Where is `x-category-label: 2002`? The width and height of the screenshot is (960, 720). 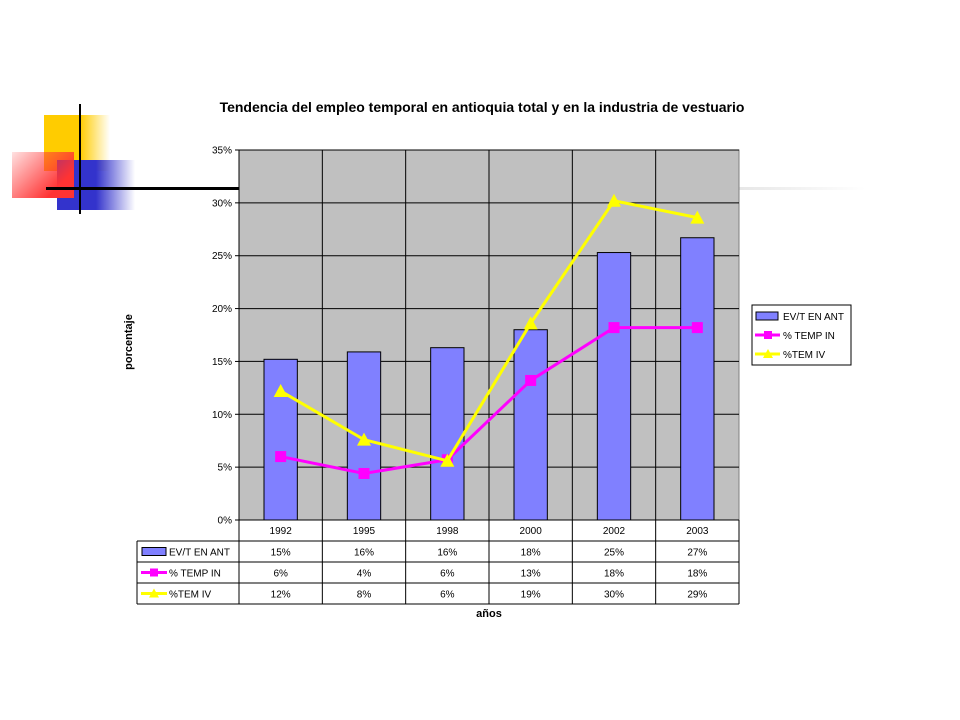
x-category-label: 2002 is located at coordinates (614, 531).